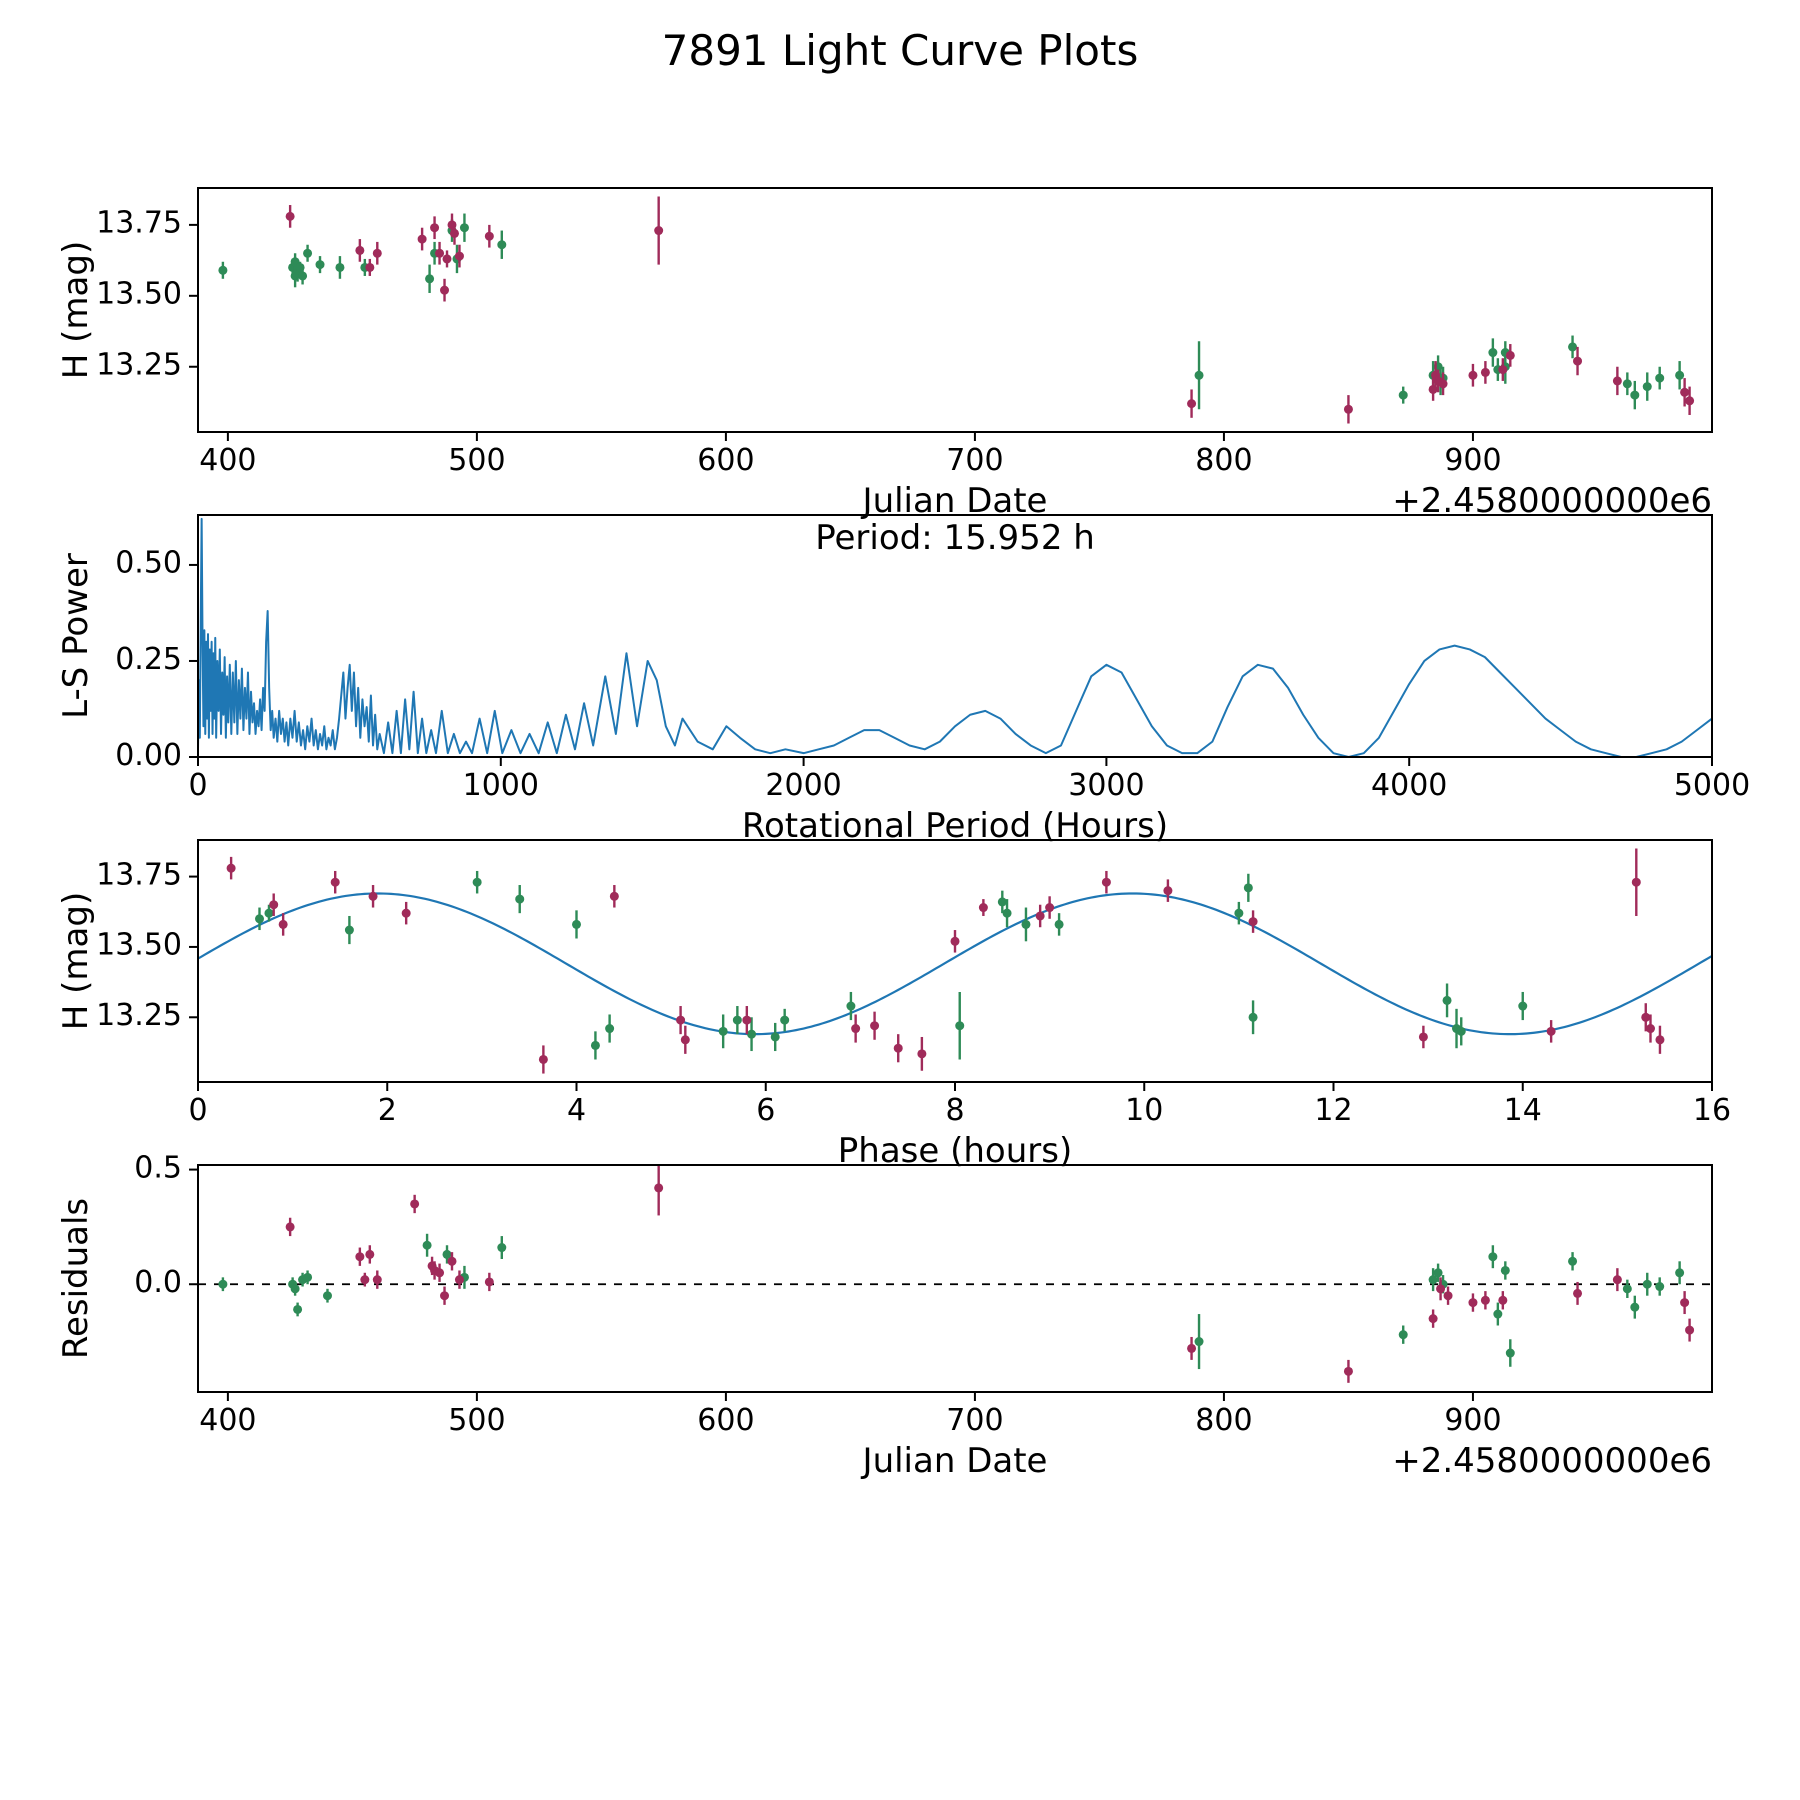 This screenshot has height=1800, width=1800. I want to click on figure-title: 7891 Light Curve Plots, so click(900, 50).